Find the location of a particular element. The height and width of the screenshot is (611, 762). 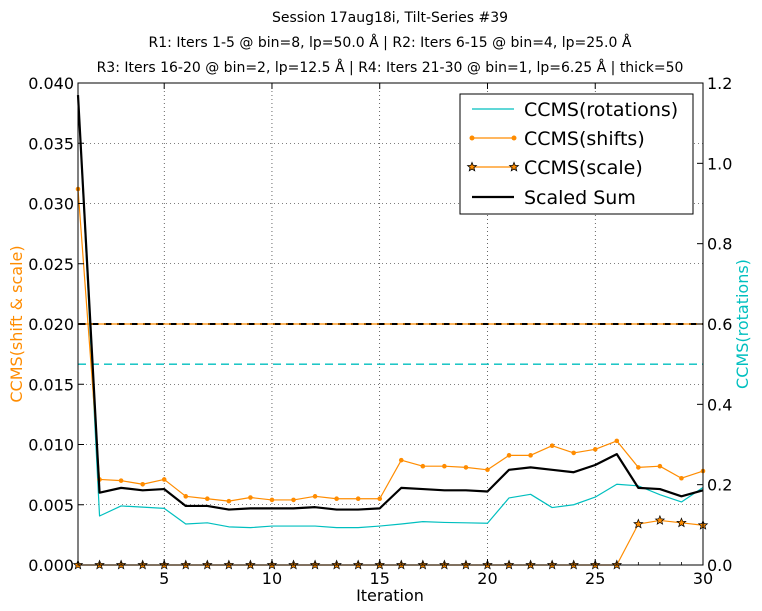

y-left-tick-label: 0.000 is located at coordinates (51, 565).